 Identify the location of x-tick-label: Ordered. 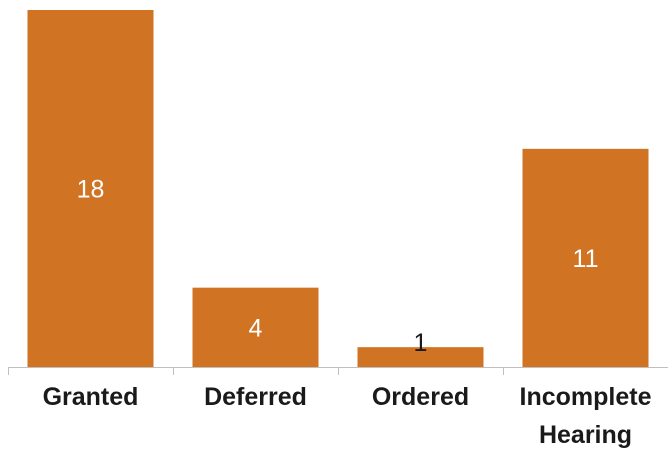
(420, 397).